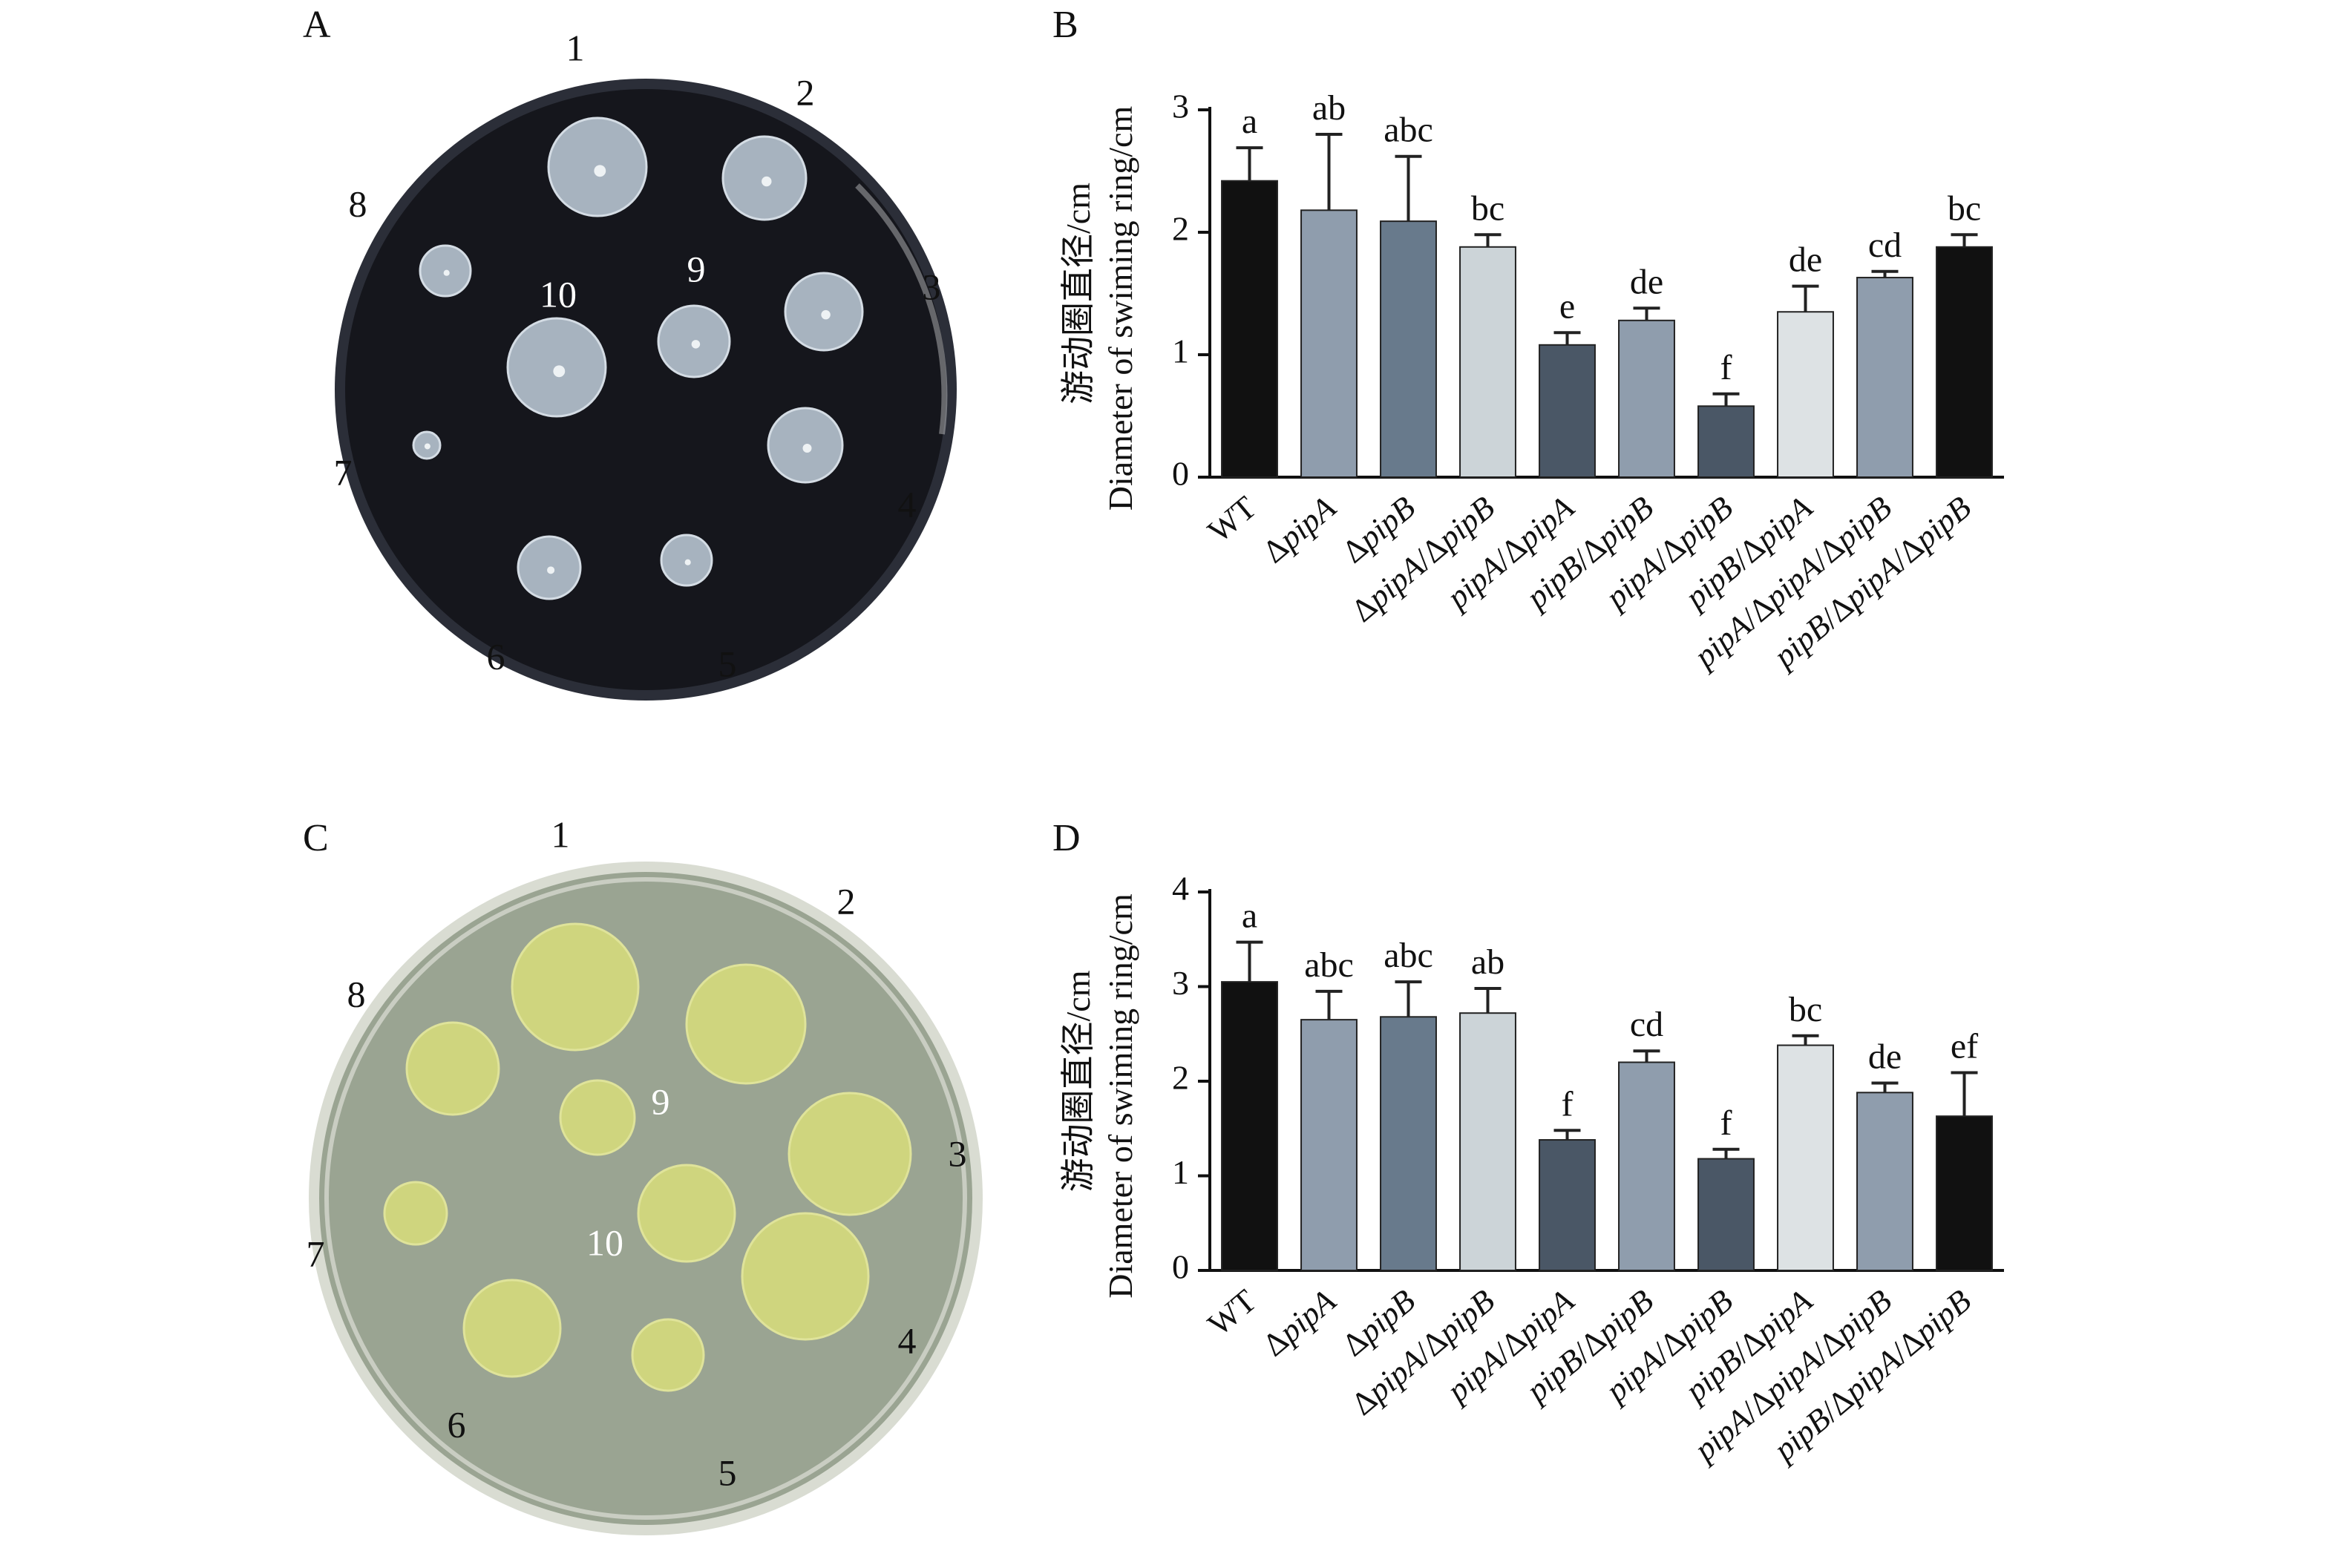  Describe the element at coordinates (1065, 25) in the screenshot. I see `panel-letter-b: B` at that location.